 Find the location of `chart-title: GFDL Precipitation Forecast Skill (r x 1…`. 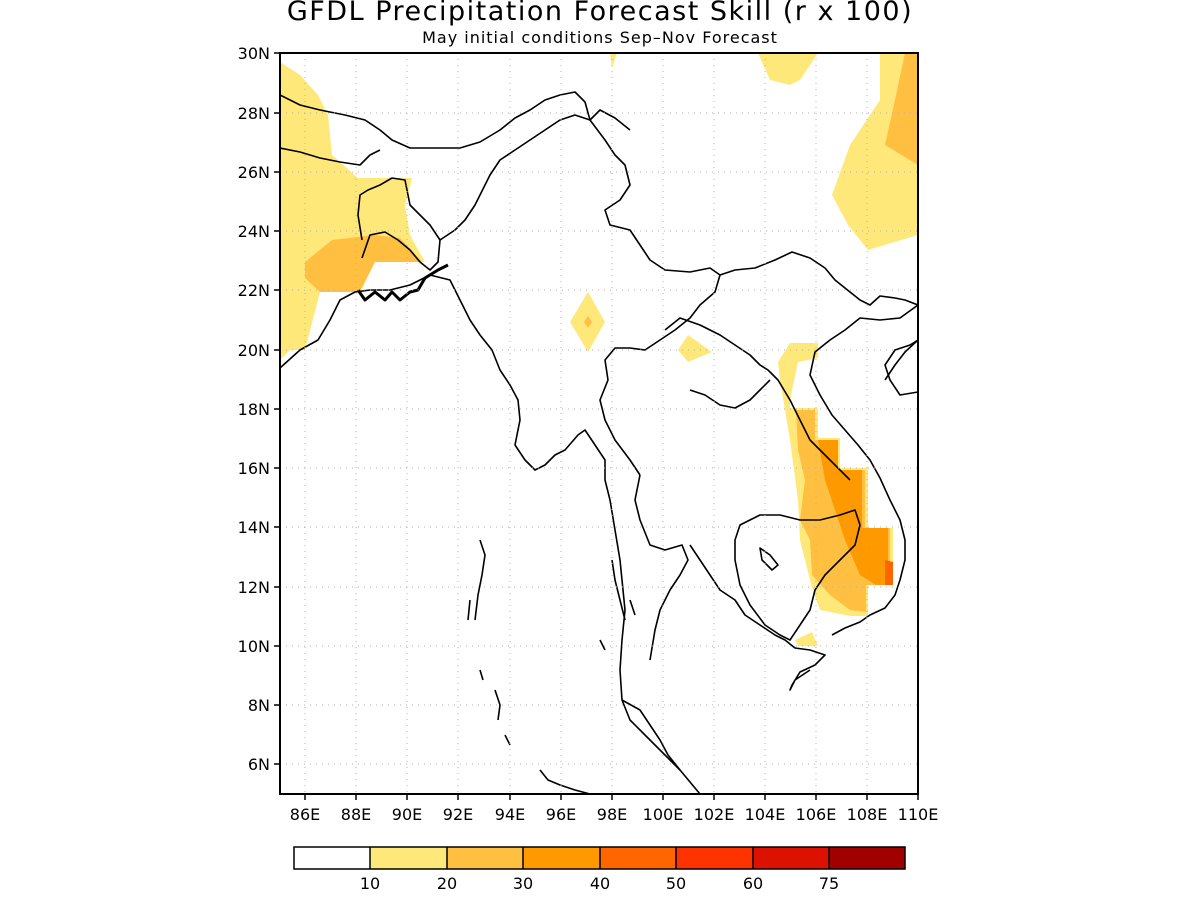

chart-title: GFDL Precipitation Forecast Skill (r x 1… is located at coordinates (600, 13).